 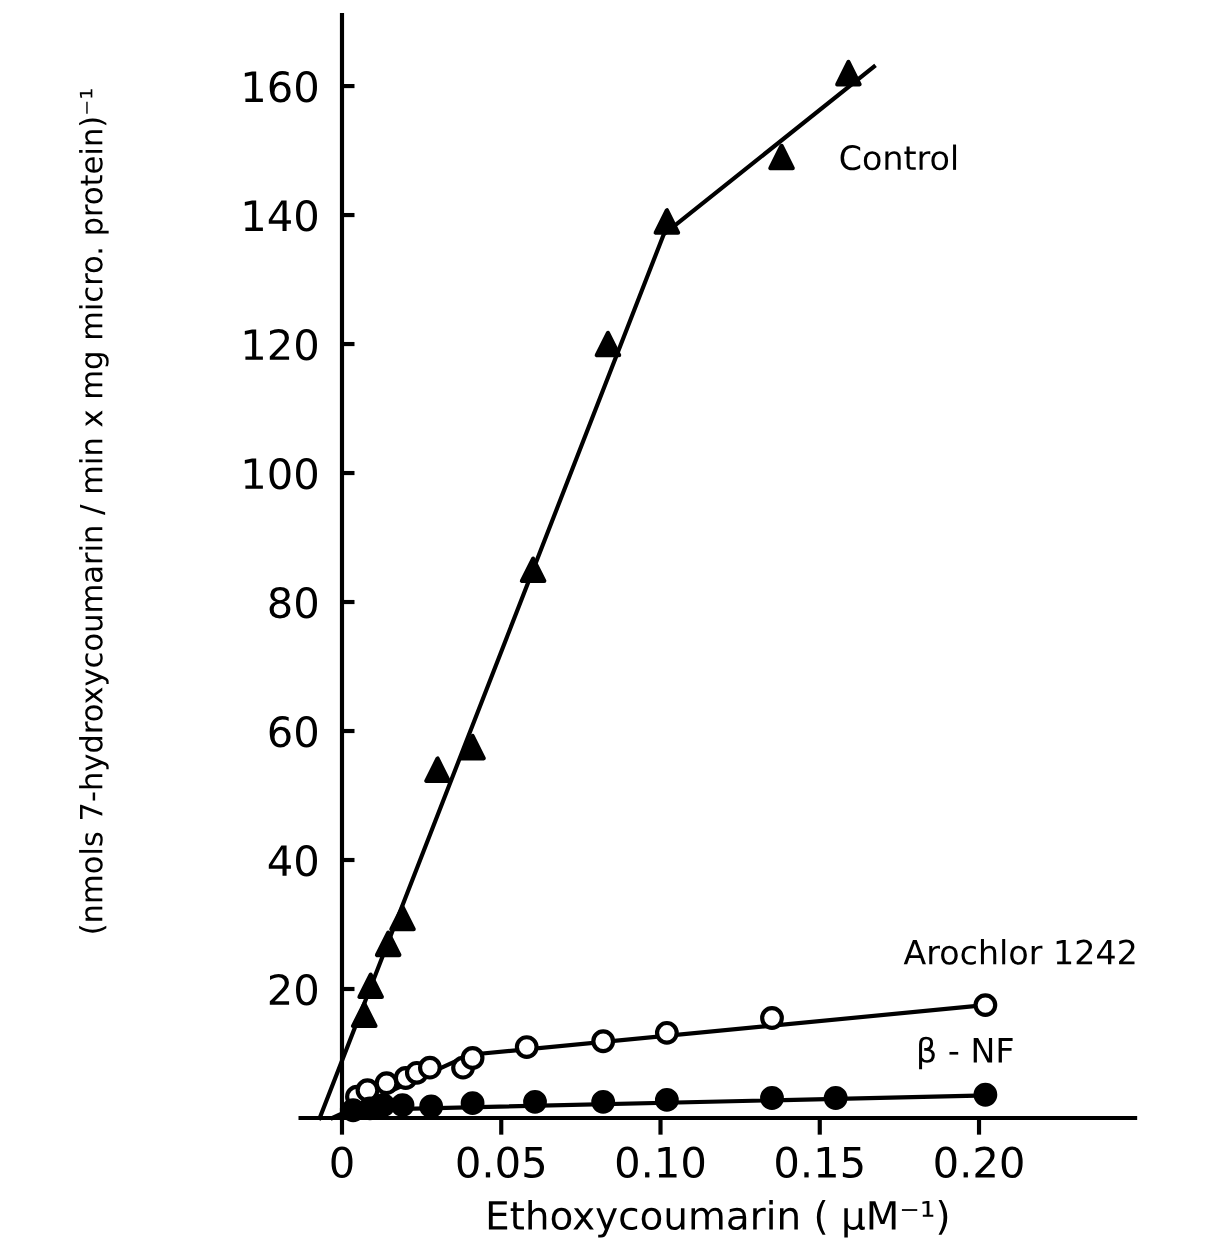 I want to click on series-label: Arochlor 1242, so click(x=1019, y=951).